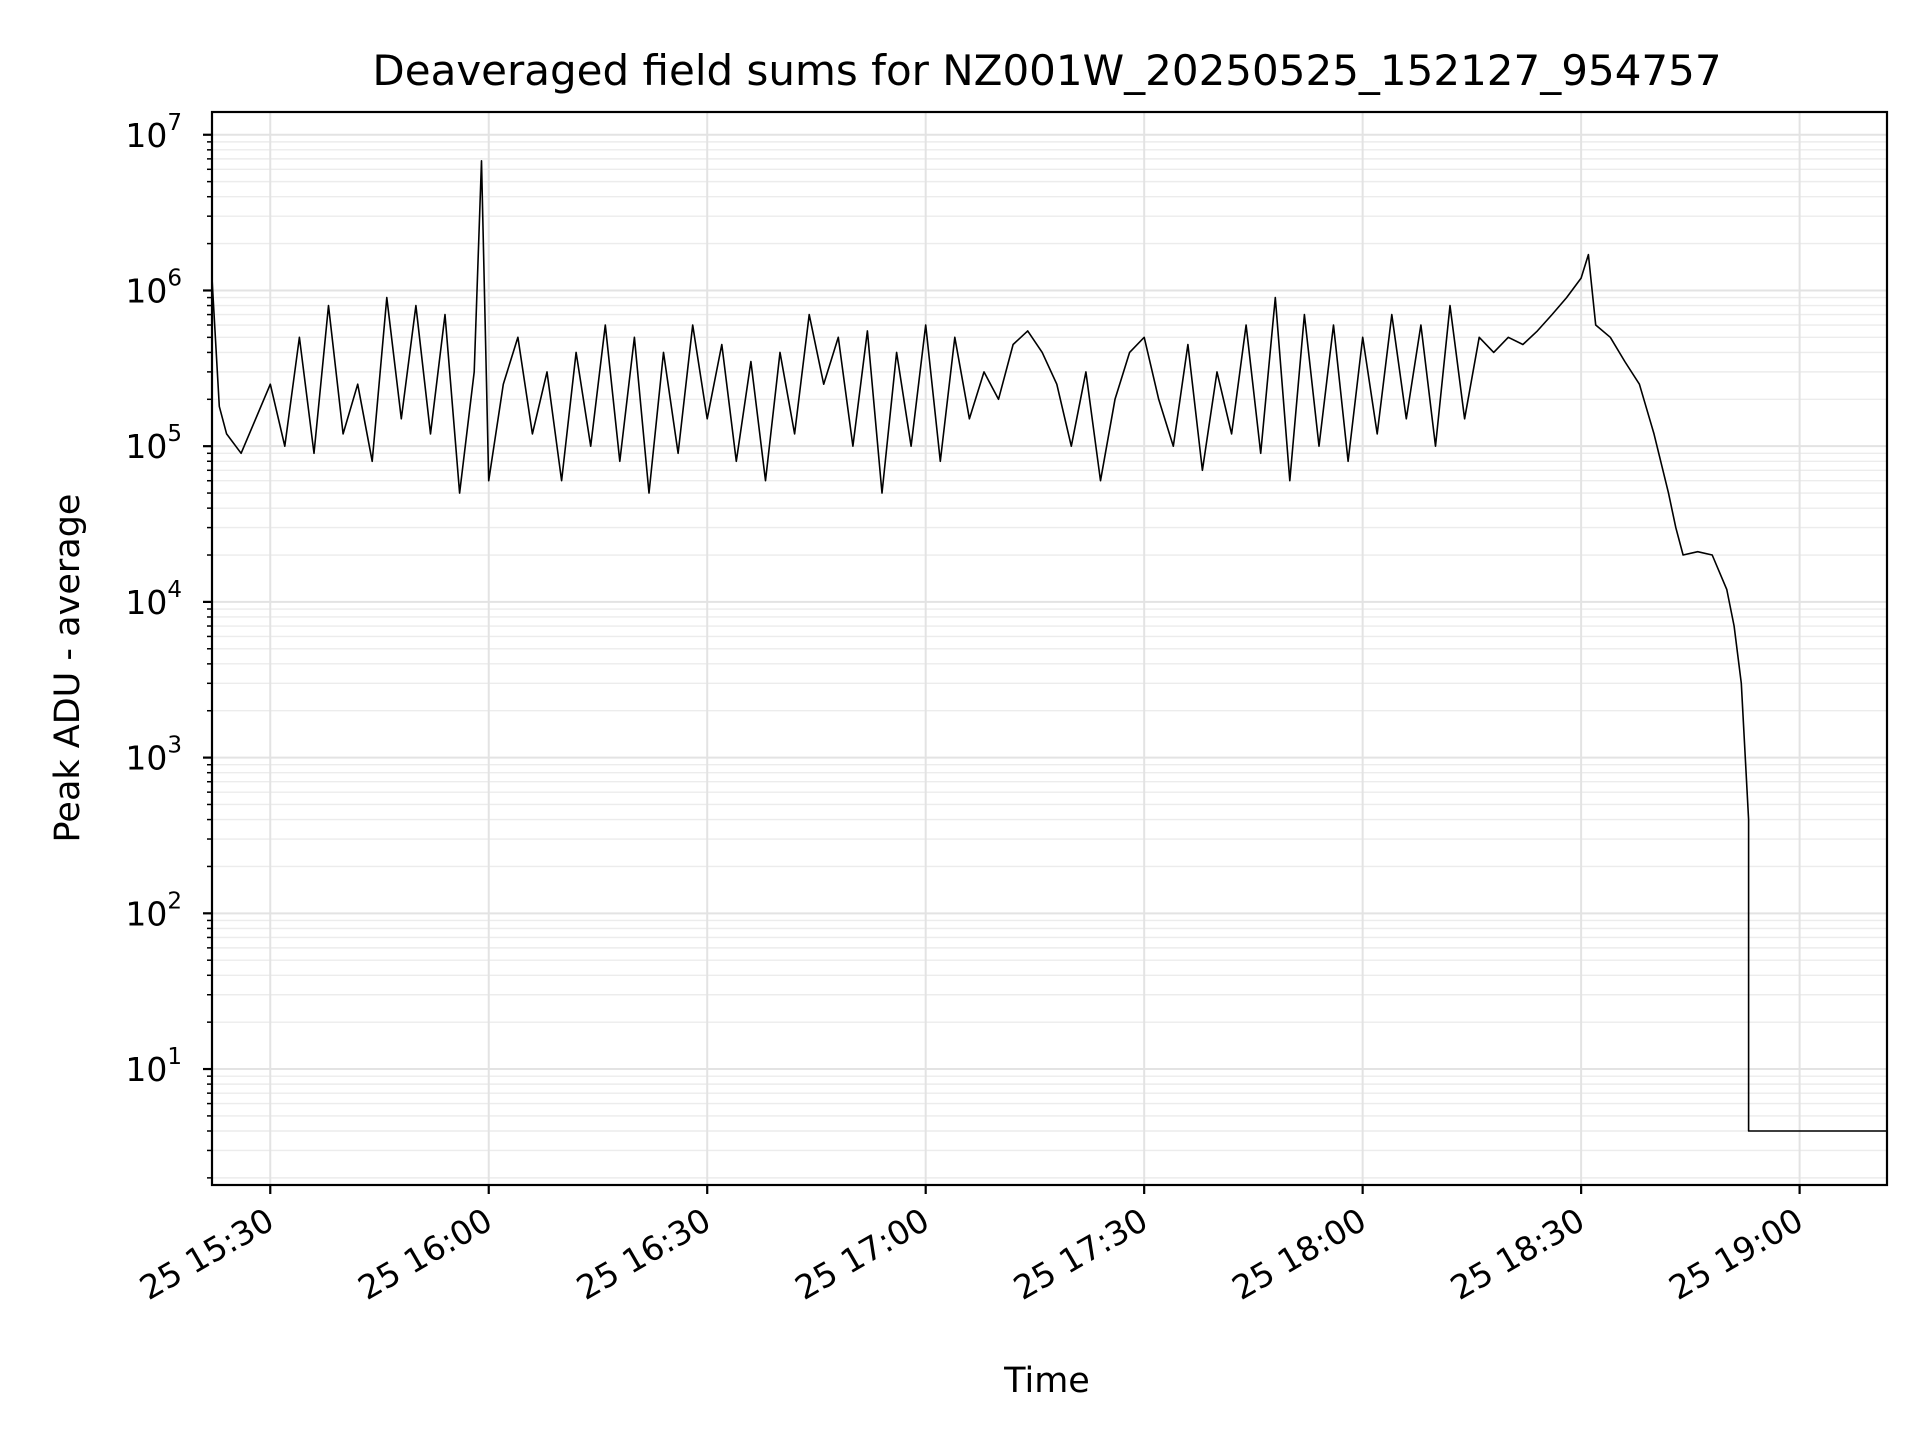 This screenshot has height=1440, width=1920. What do you see at coordinates (153, 910) in the screenshot?
I see `y-tick-label: 10²` at bounding box center [153, 910].